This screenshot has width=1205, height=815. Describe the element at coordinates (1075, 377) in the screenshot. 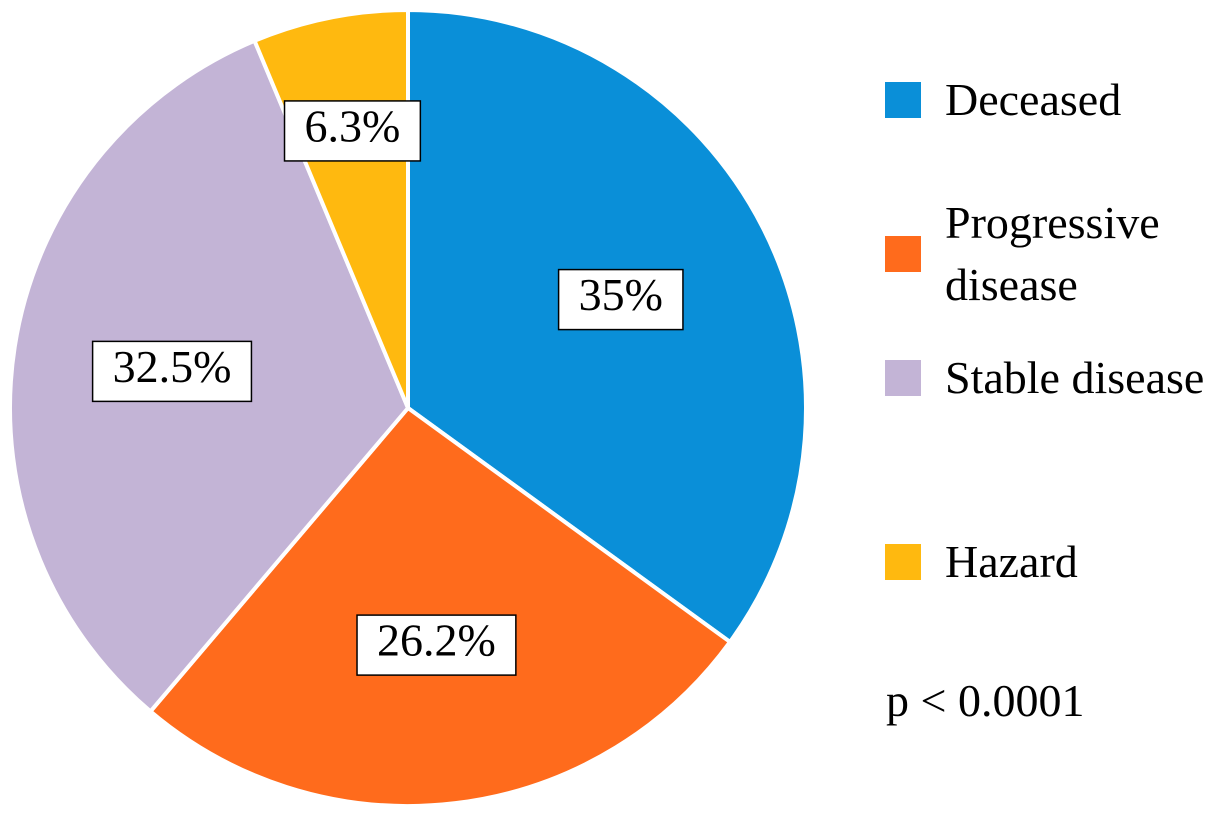

I see `legend-label: Stable disease` at that location.